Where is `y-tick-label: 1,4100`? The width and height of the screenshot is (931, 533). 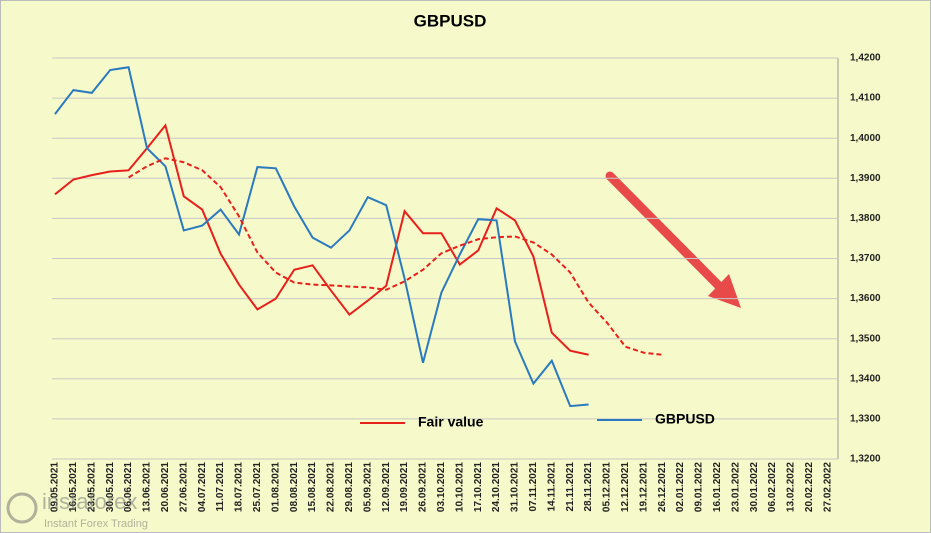
y-tick-label: 1,4100 is located at coordinates (865, 98).